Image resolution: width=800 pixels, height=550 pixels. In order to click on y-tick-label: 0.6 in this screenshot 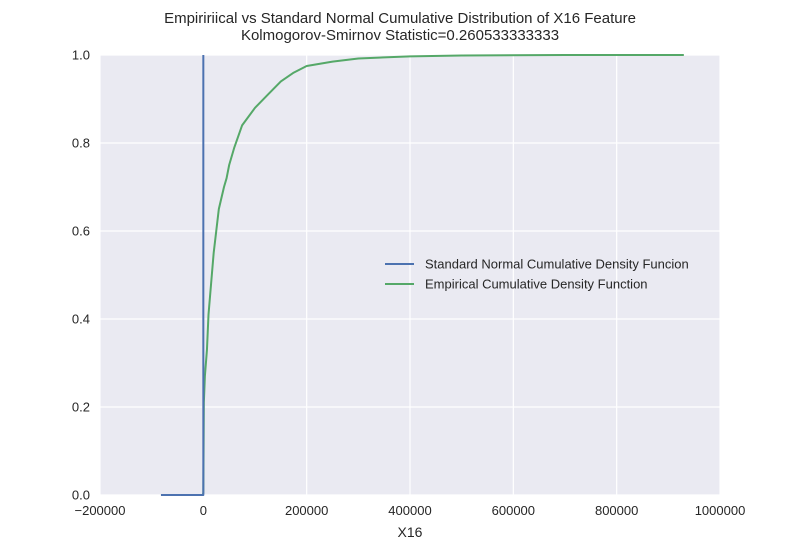, I will do `click(81, 231)`.